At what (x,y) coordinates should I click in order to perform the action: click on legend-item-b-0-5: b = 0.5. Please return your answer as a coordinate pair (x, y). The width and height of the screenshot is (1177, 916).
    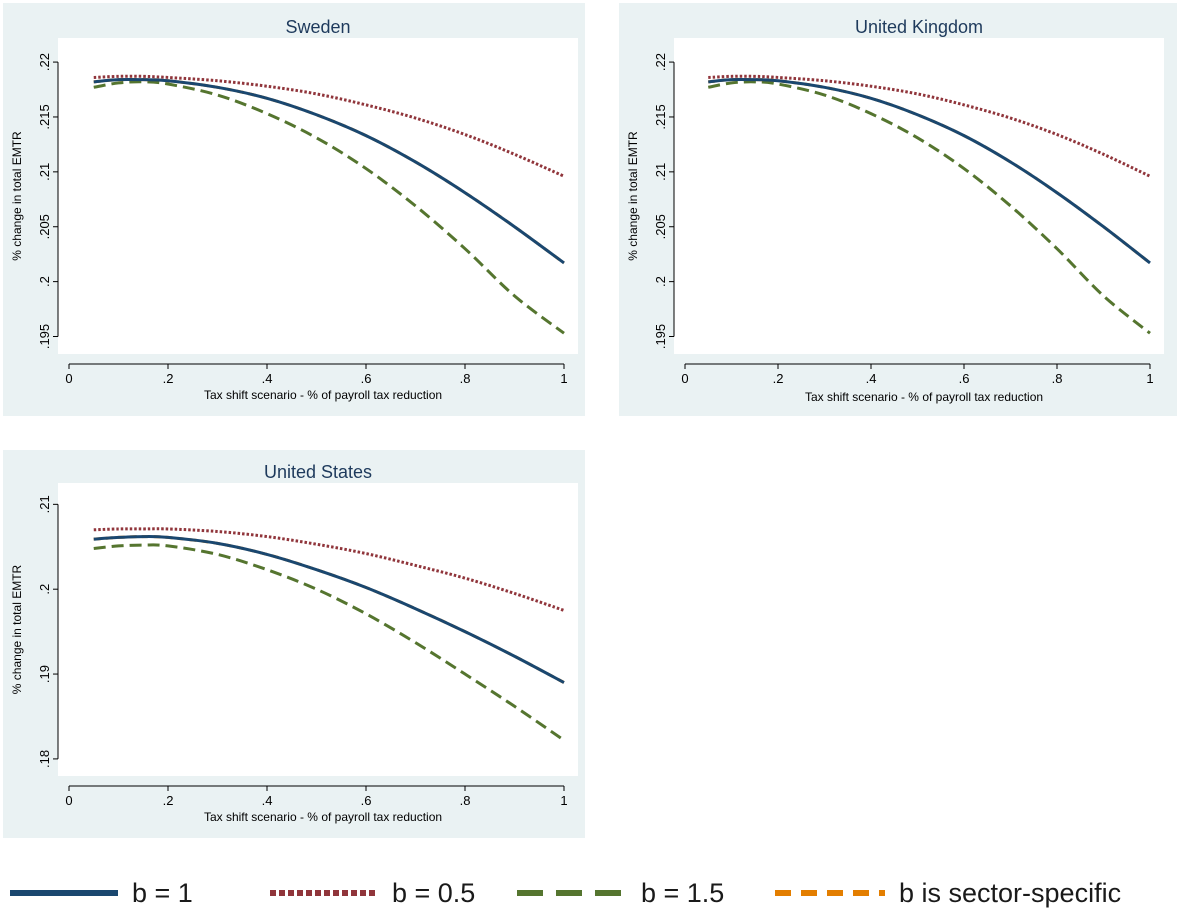
    Looking at the image, I should click on (372, 893).